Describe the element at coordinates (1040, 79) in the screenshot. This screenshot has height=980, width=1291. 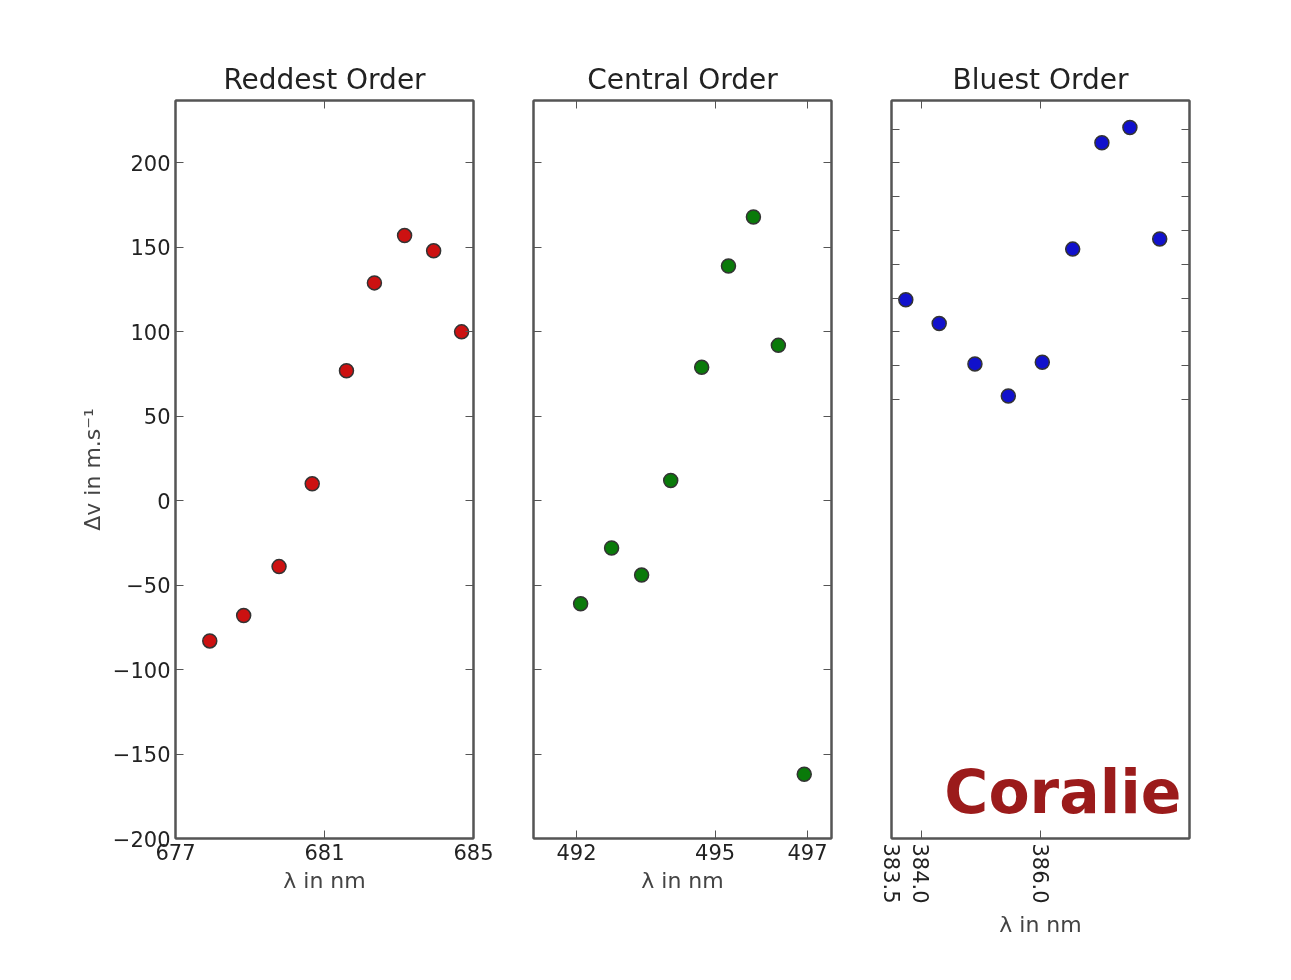
I see `chart-title: Bluest Order` at that location.